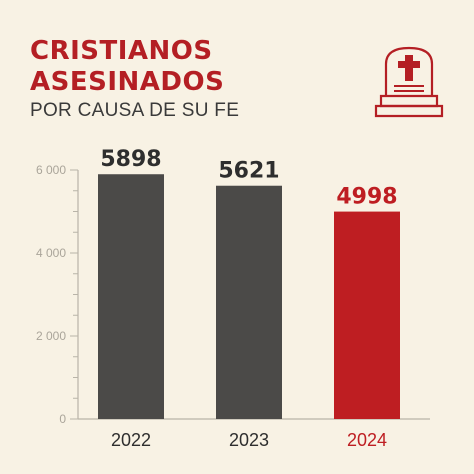  What do you see at coordinates (249, 440) in the screenshot?
I see `x-tick-label-2023: 2023` at bounding box center [249, 440].